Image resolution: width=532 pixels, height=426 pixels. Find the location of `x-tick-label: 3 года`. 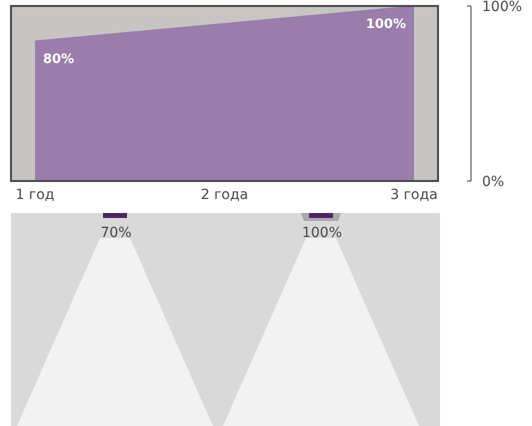

x-tick-label: 3 года is located at coordinates (414, 195).